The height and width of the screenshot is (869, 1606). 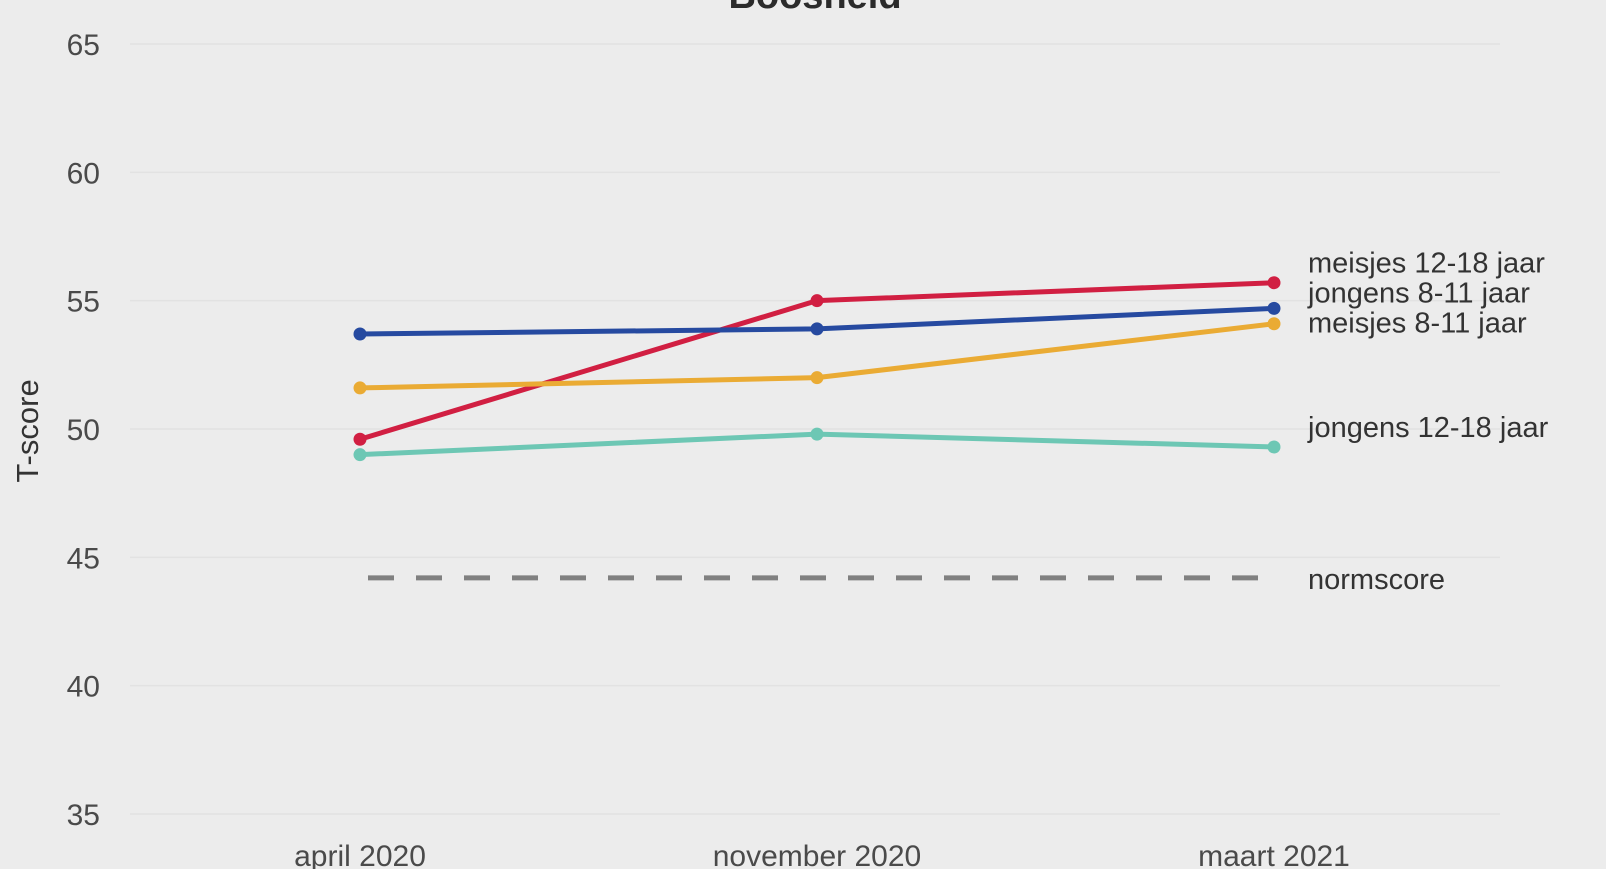 What do you see at coordinates (83, 687) in the screenshot?
I see `y-tick-label: 40` at bounding box center [83, 687].